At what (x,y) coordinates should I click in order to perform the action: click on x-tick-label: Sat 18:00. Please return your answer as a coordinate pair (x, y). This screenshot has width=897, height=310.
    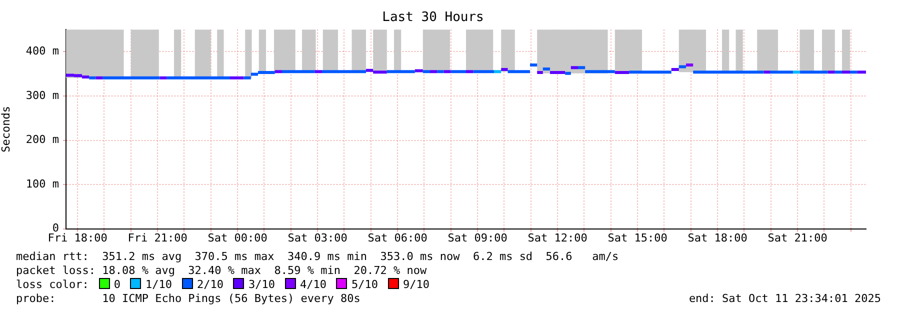
    Looking at the image, I should click on (718, 237).